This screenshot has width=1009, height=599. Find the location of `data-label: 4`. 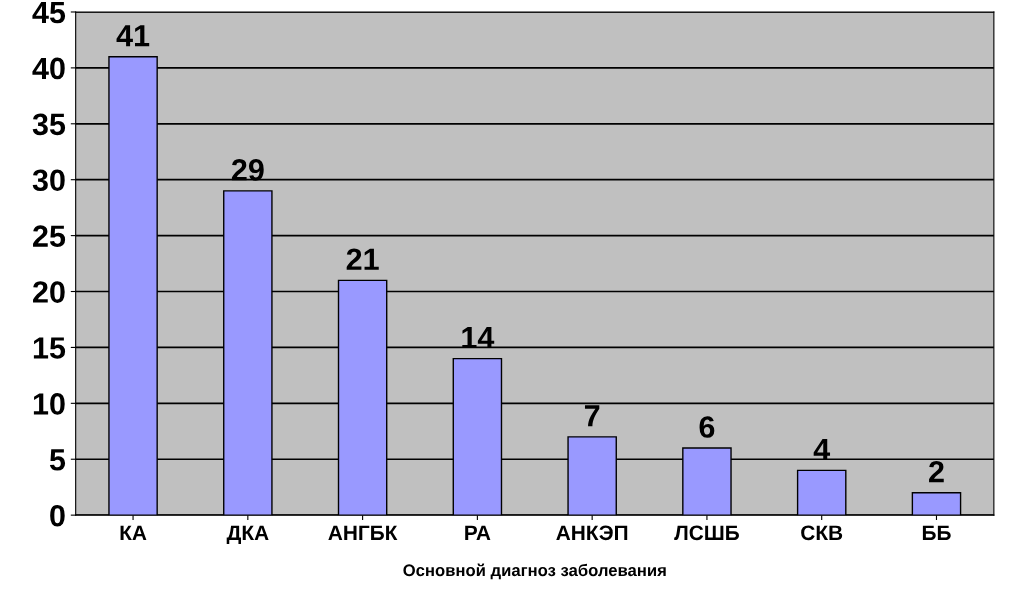

data-label: 4 is located at coordinates (822, 449).